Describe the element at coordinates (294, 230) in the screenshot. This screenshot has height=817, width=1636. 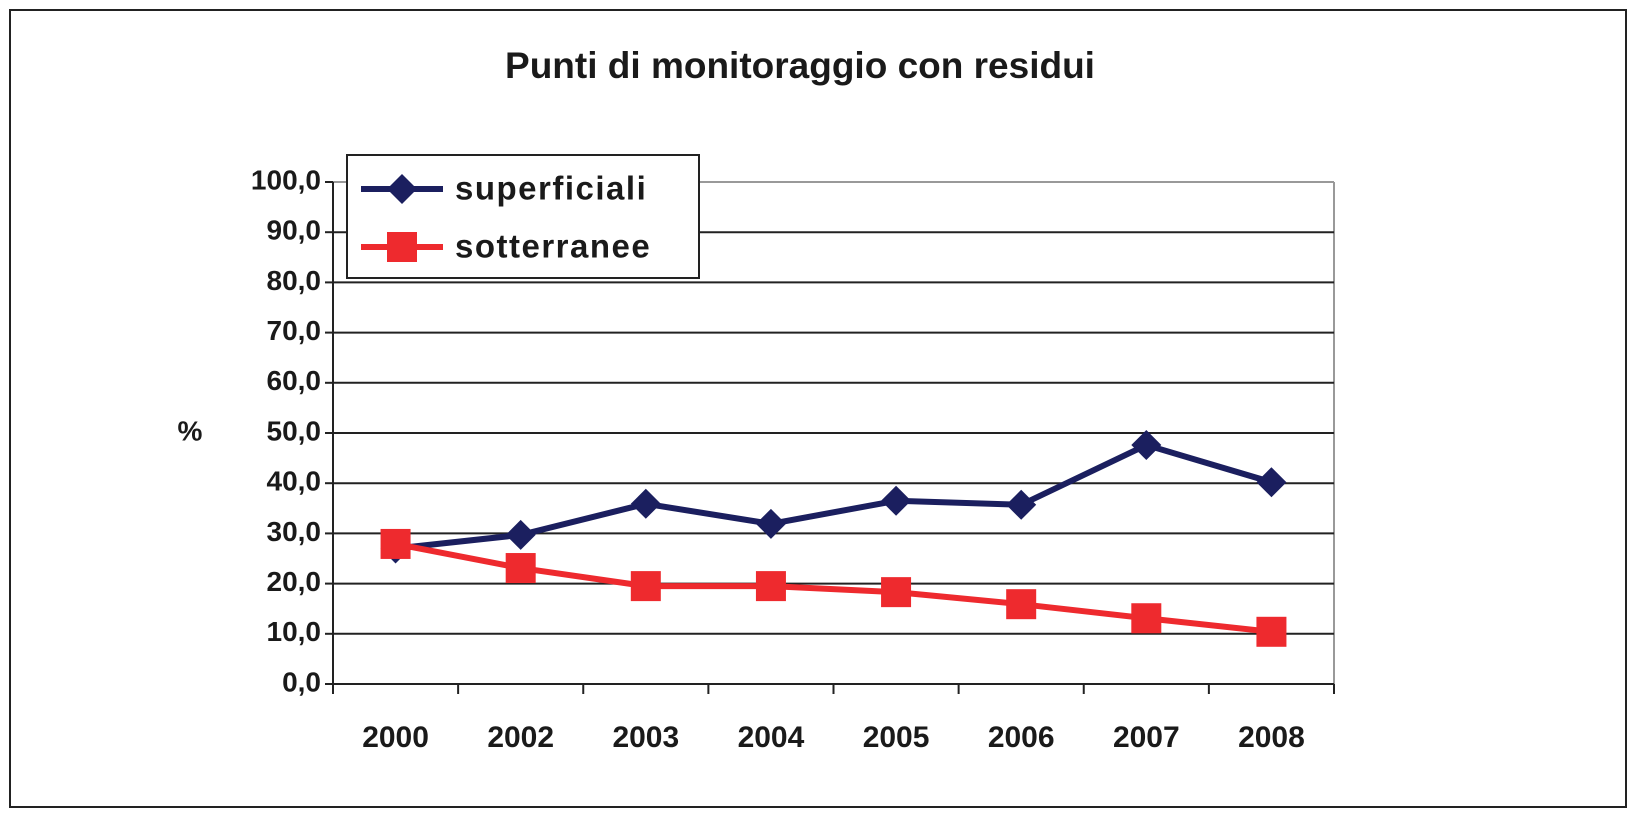
I see `y-tick-label: 90,0` at that location.